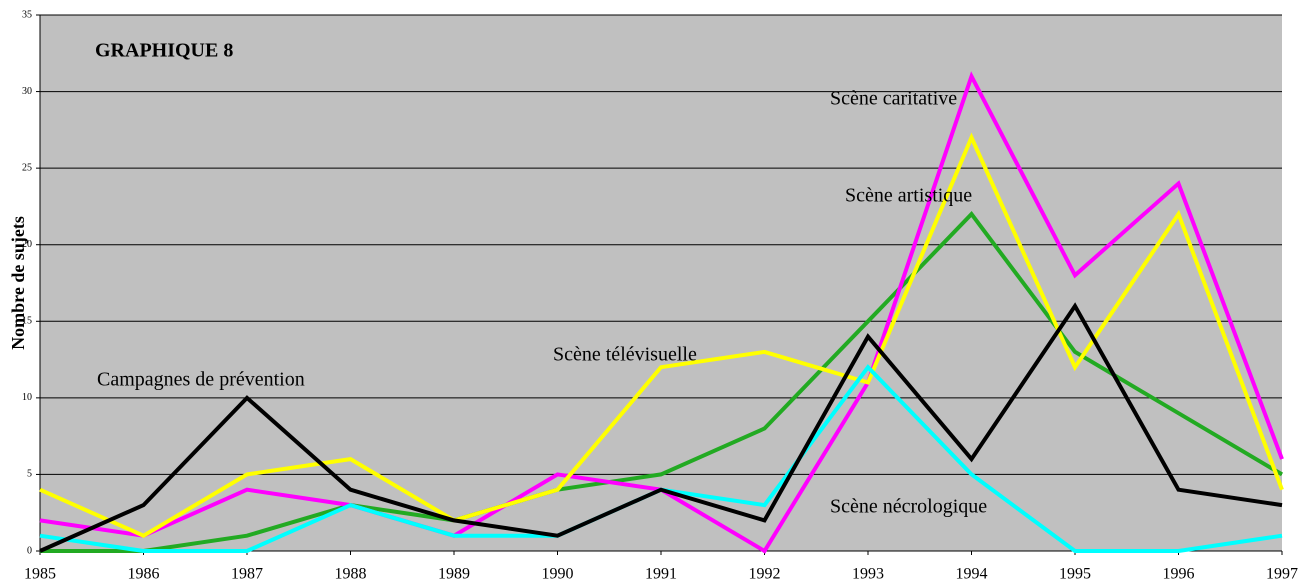 This screenshot has height=587, width=1301. Describe the element at coordinates (27, 167) in the screenshot. I see `y-tick-label: 25` at that location.